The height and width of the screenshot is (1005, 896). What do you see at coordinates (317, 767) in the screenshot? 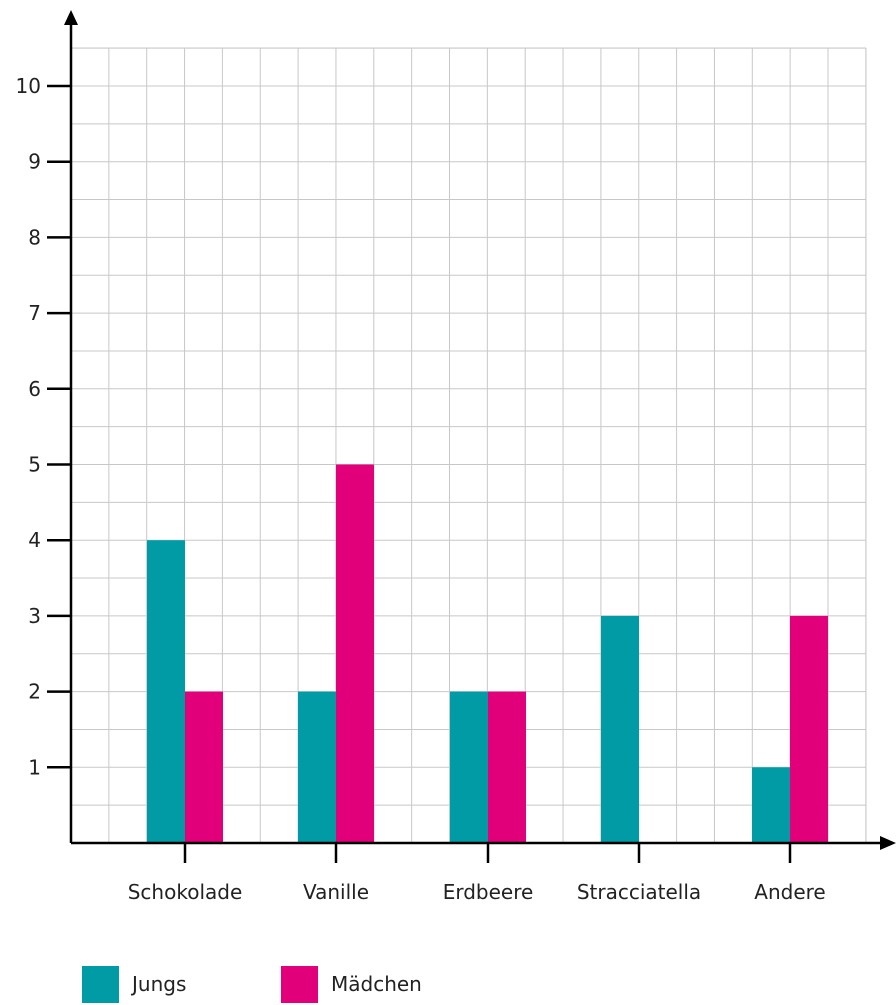
I see `bar-jungs-vanille` at bounding box center [317, 767].